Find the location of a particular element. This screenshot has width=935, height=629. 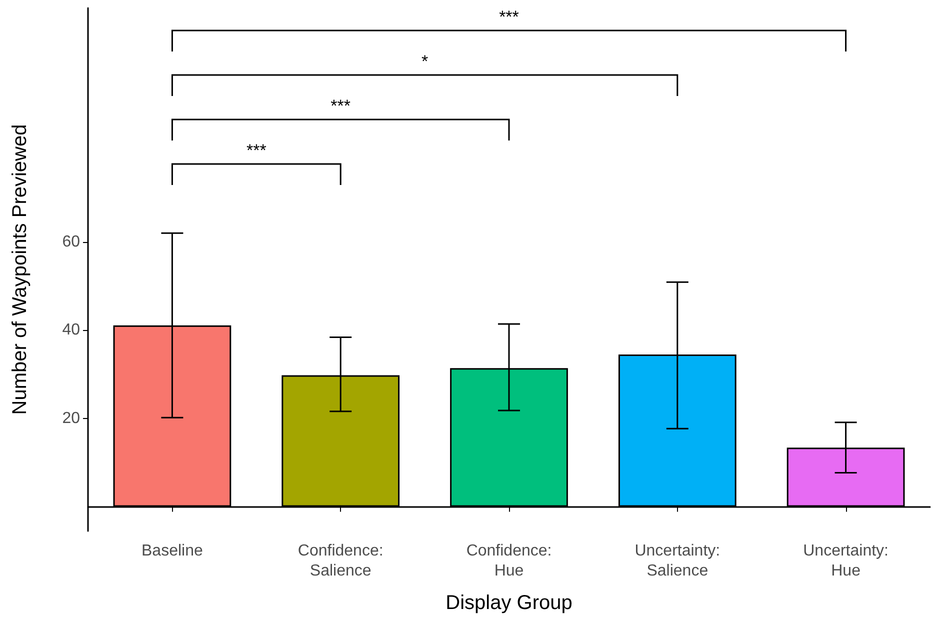

y-axis-title: Number of Waypoints Previewed is located at coordinates (20, 269).